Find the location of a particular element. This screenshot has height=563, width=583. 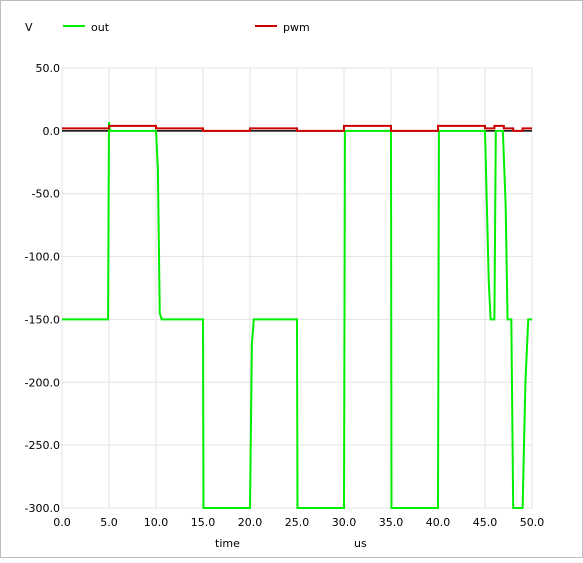

legend-label-out: out is located at coordinates (100, 27).